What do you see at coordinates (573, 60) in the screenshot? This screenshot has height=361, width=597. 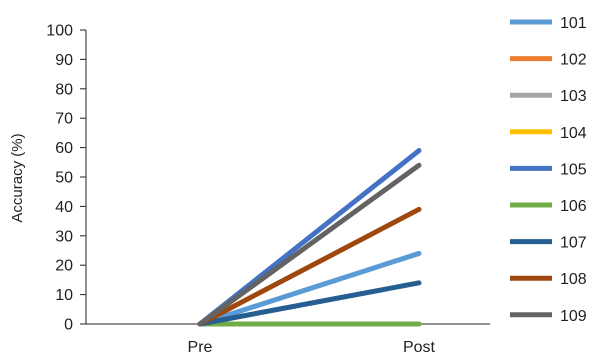 I see `legend-label-102: 102` at bounding box center [573, 60].